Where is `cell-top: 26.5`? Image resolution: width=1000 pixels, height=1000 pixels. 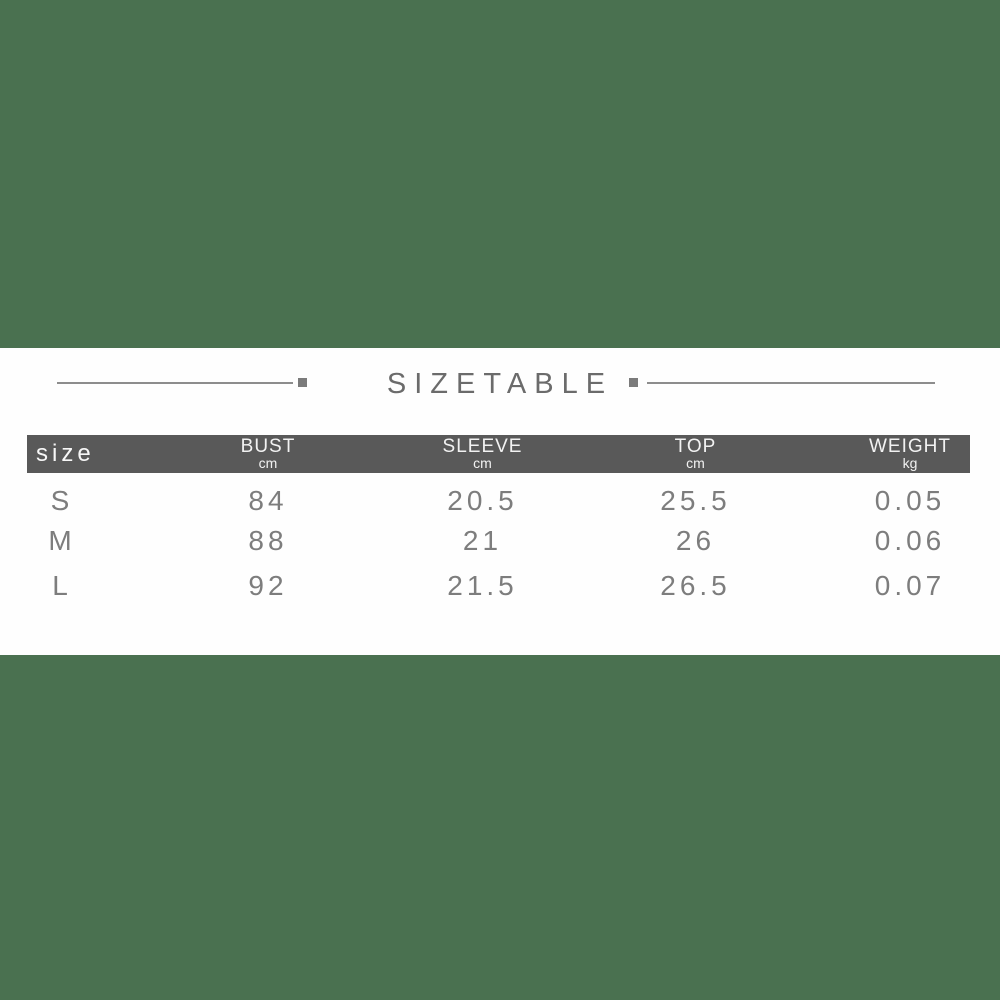 cell-top: 26.5 is located at coordinates (695, 585).